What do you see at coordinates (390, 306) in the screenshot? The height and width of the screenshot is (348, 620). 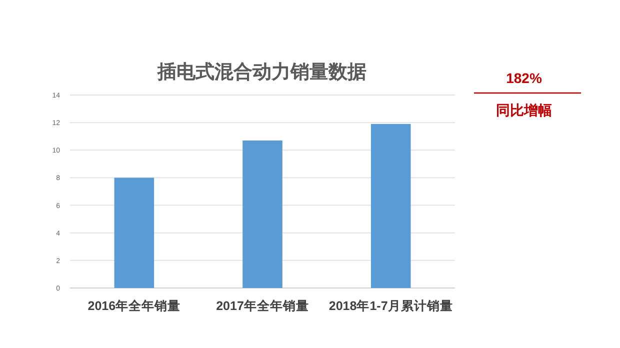 I see `x-tick-label: 2018年1-7月累计销量` at bounding box center [390, 306].